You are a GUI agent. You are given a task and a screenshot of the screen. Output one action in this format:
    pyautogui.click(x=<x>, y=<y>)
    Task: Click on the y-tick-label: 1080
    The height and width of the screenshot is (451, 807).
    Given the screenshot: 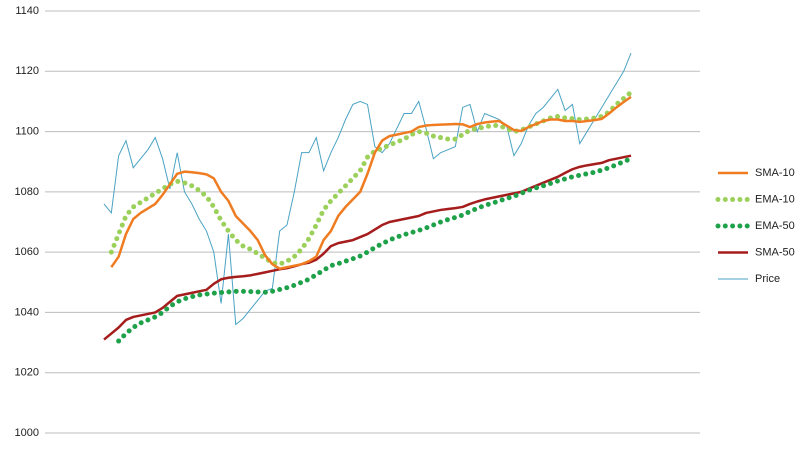 What is the action you would take?
    pyautogui.click(x=27, y=192)
    